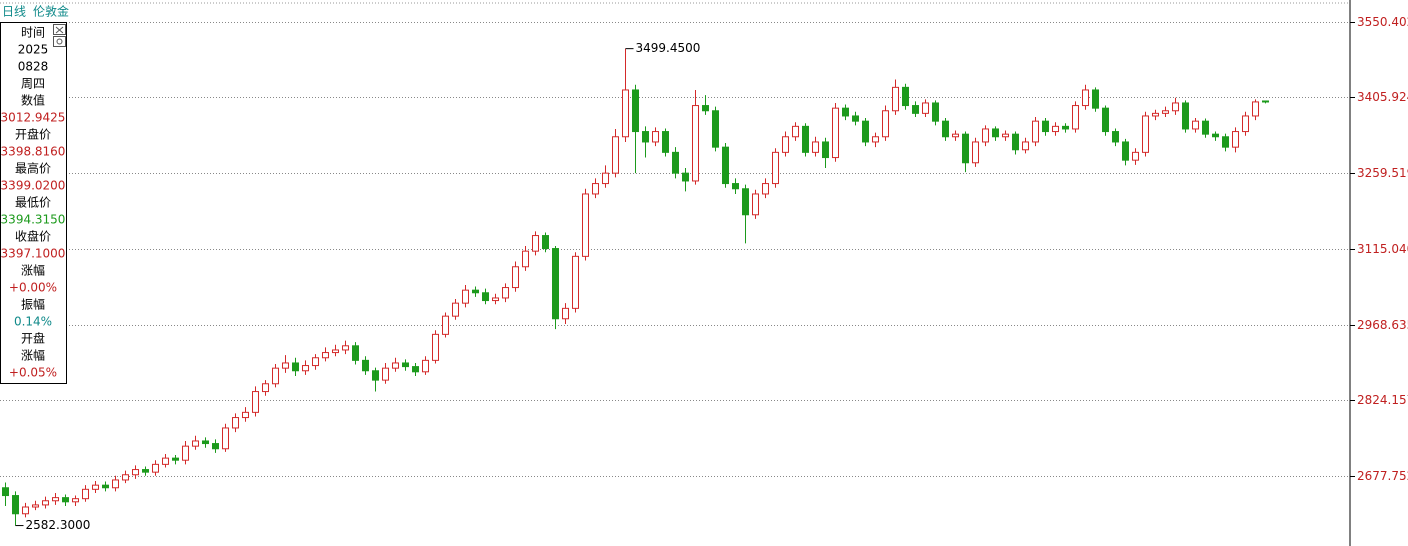 This screenshot has height=546, width=1408. Describe the element at coordinates (33, 203) in the screenshot. I see `info-text: 最低价` at that location.